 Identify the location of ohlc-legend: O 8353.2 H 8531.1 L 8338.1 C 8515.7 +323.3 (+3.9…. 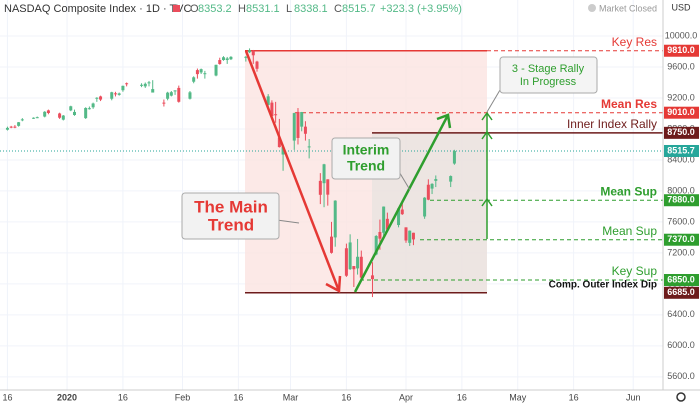
(326, 9).